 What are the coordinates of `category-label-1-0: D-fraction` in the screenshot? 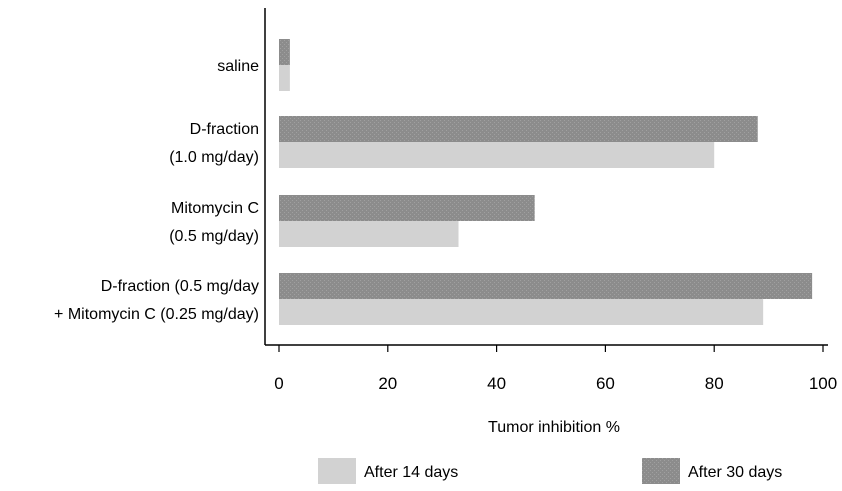 It's located at (224, 129).